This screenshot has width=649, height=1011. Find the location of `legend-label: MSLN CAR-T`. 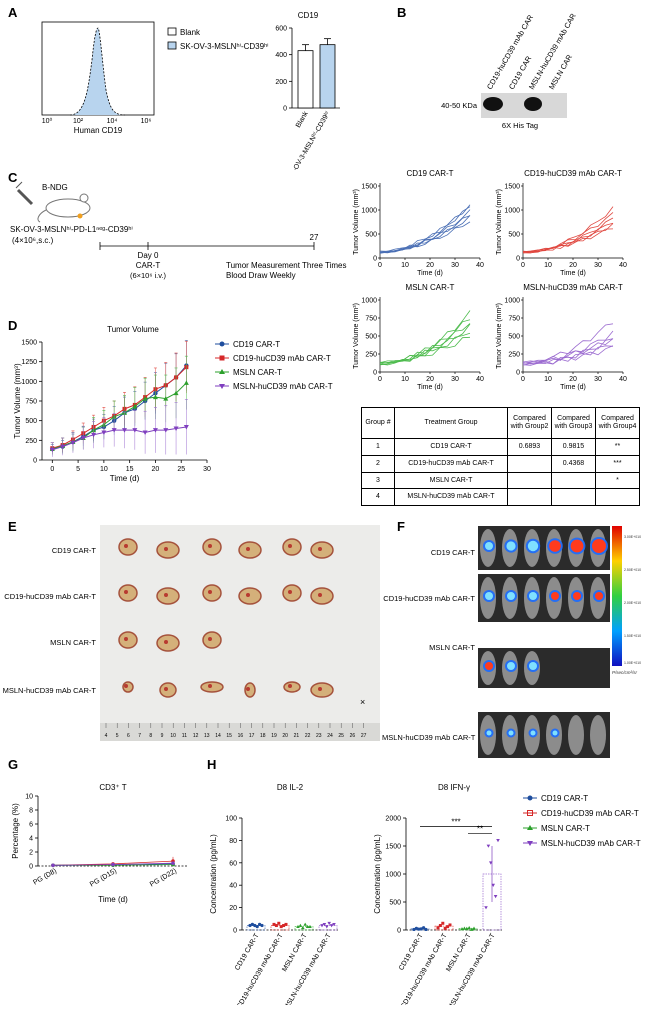

legend-label: MSLN CAR-T is located at coordinates (565, 828).